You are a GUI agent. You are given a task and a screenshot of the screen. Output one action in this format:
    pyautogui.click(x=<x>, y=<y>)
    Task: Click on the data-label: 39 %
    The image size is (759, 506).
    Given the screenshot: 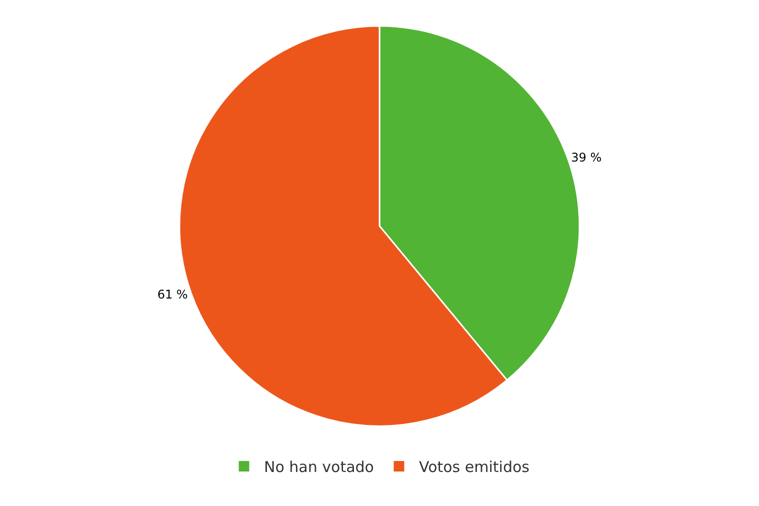 What is the action you would take?
    pyautogui.click(x=586, y=157)
    